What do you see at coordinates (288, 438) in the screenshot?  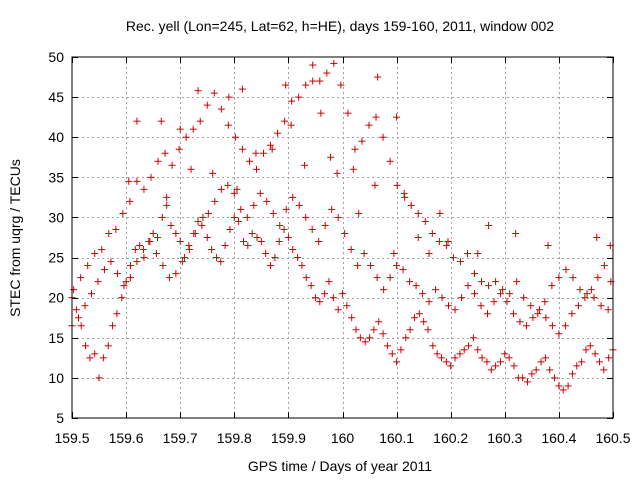 I see `x-tick-label: 159.9` at bounding box center [288, 438].